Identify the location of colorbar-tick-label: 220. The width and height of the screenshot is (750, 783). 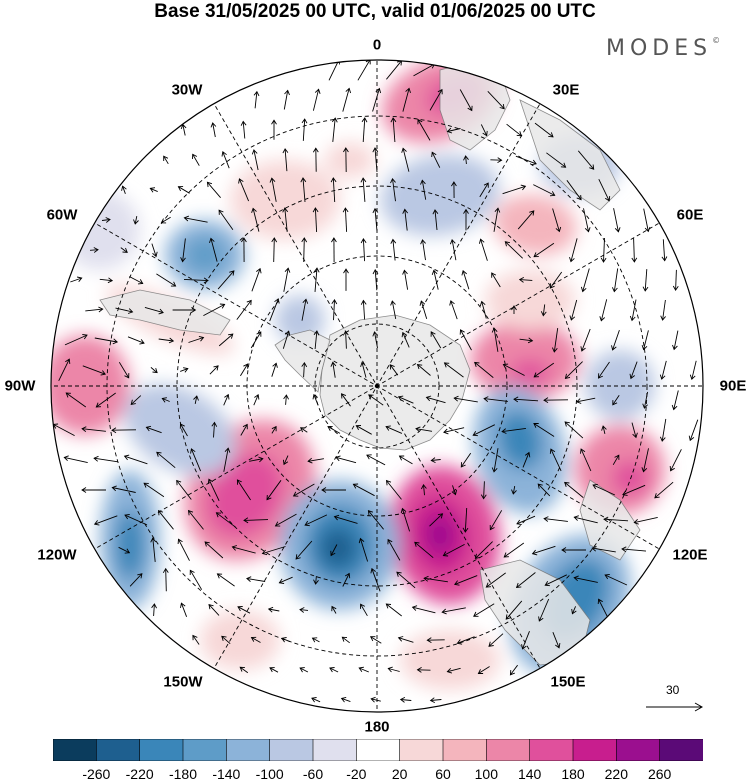
(616, 774).